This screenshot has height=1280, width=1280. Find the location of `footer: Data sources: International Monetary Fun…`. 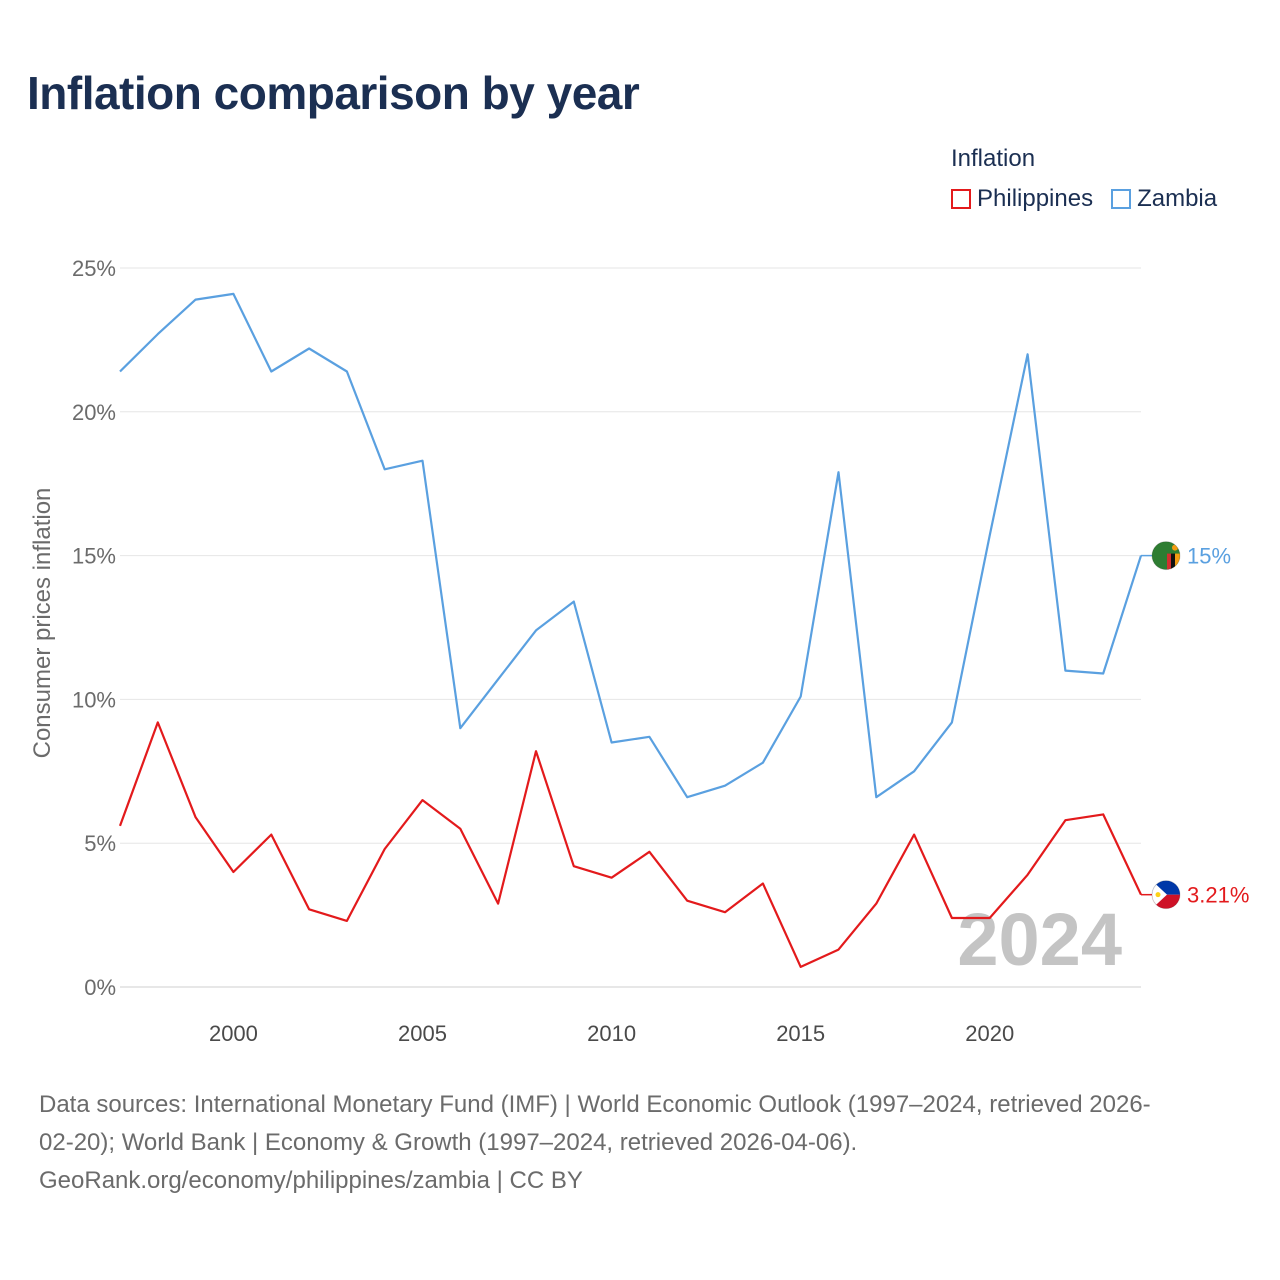

footer: Data sources: International Monetary Fun… is located at coordinates (644, 1143).